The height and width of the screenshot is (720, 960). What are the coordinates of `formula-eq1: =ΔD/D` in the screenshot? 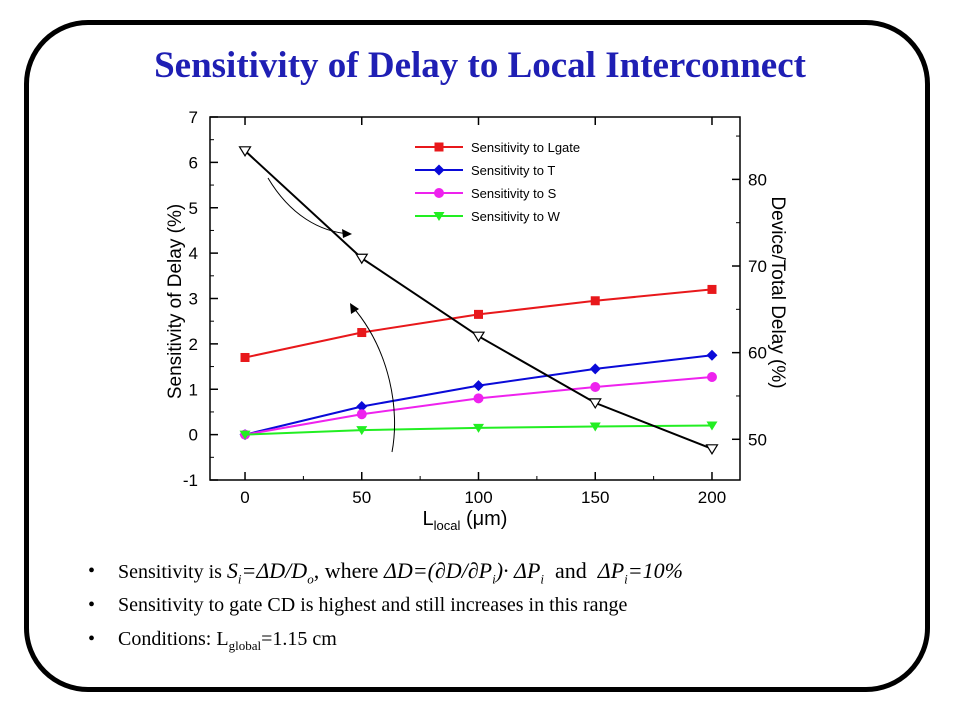 It's located at (274, 570).